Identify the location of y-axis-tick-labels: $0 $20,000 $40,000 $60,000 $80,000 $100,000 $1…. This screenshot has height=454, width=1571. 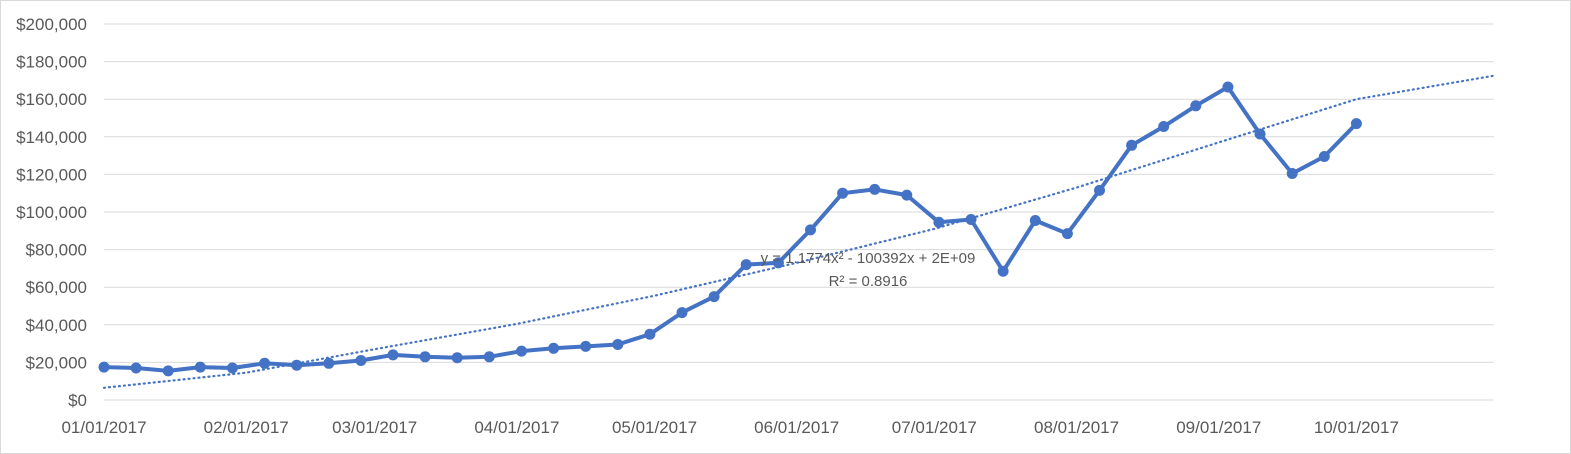
(51, 212).